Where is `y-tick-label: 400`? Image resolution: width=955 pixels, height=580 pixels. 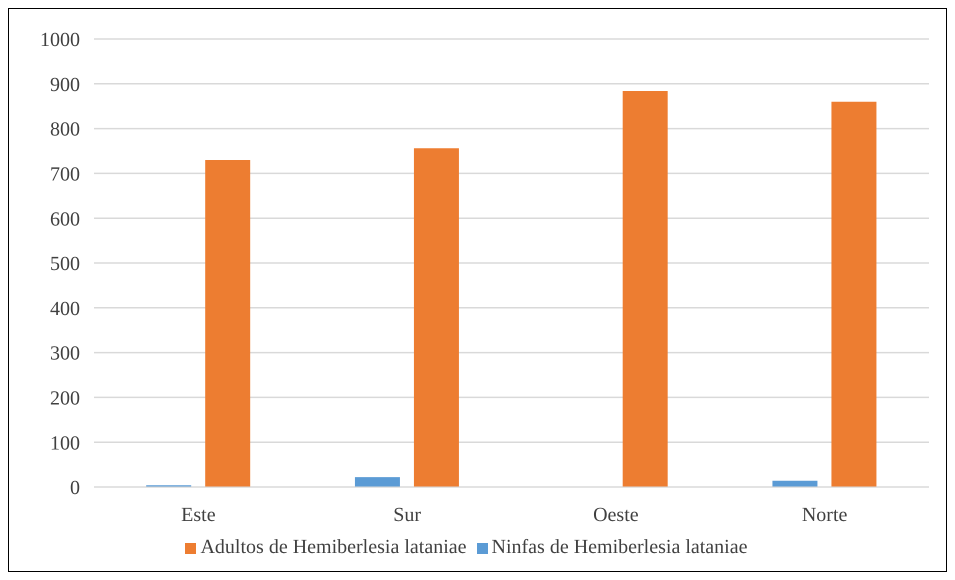
y-tick-label: 400 is located at coordinates (65, 309).